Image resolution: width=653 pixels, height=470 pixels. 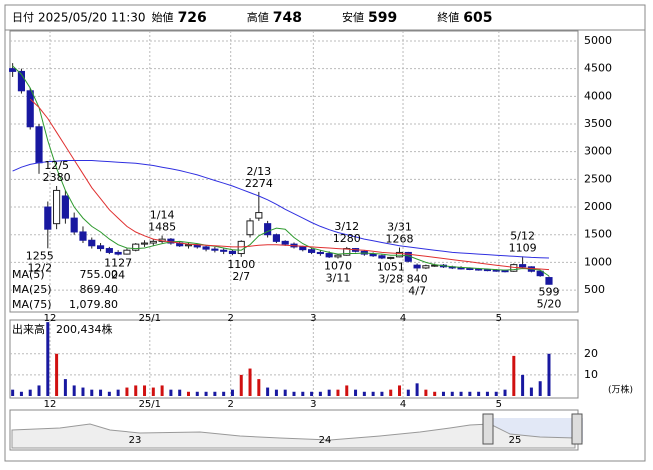 What do you see at coordinates (294, 359) in the screenshot?
I see `volume-panel` at bounding box center [294, 359].